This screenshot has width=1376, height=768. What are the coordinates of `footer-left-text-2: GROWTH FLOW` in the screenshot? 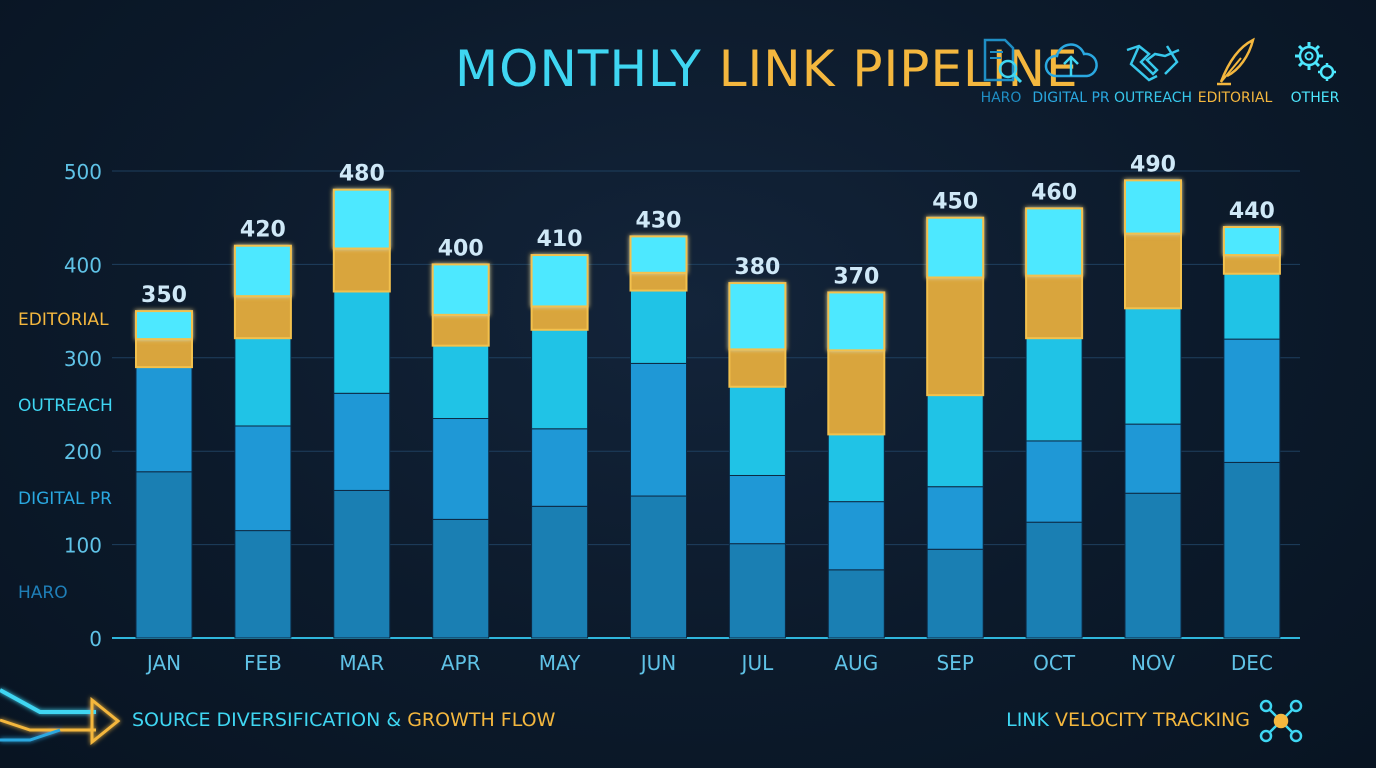 It's located at (481, 720).